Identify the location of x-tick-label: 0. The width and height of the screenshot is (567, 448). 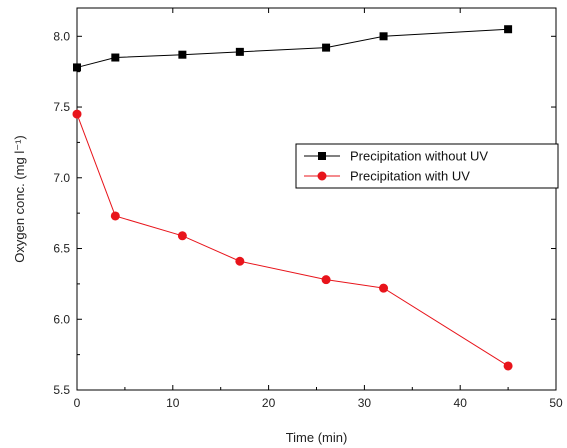
(77, 403).